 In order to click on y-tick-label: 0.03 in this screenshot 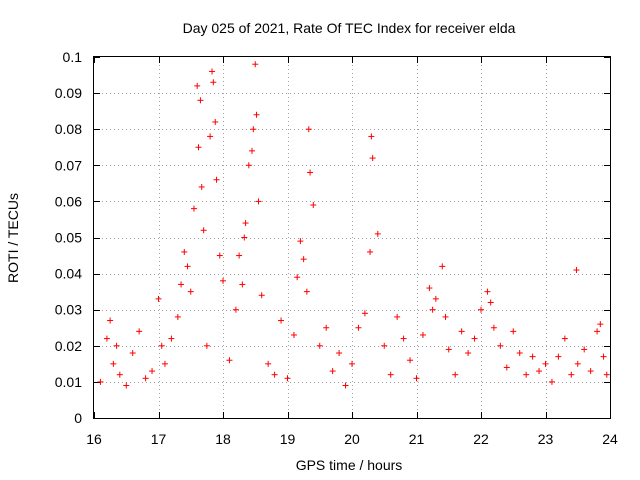, I will do `click(68, 310)`.